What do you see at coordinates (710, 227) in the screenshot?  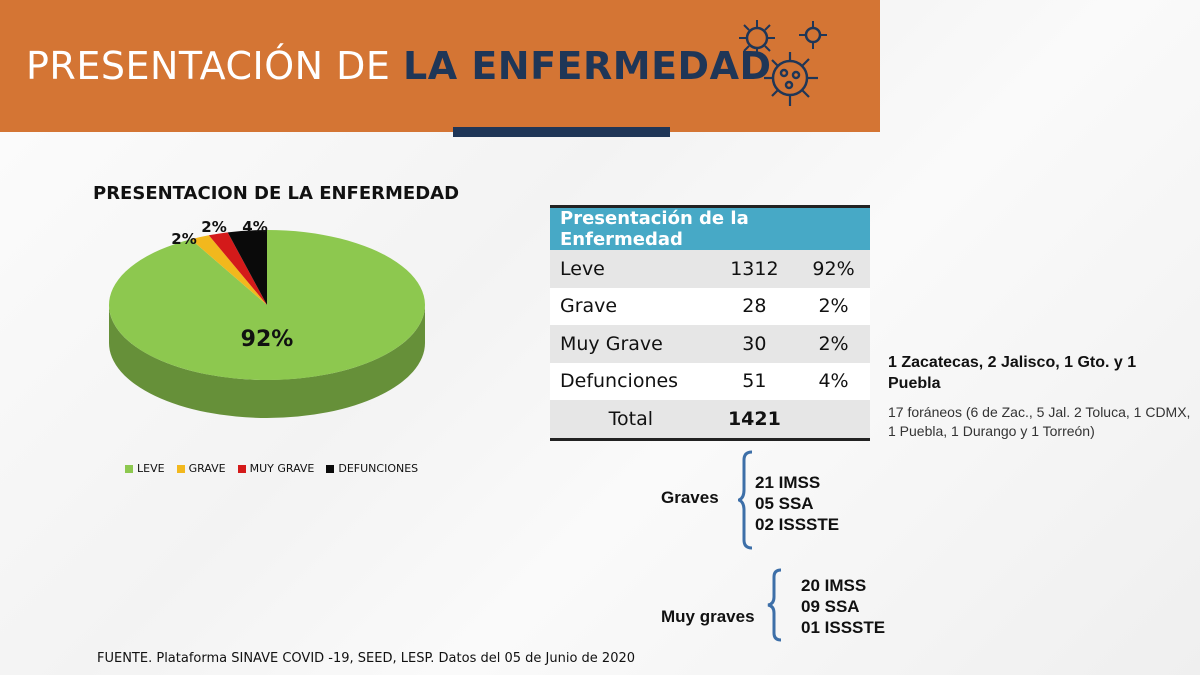 I see `table-header: Presentación de la Enfermedad` at bounding box center [710, 227].